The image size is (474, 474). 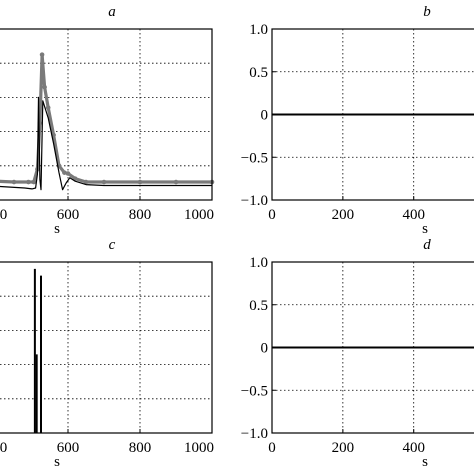 I want to click on panel-title: a, so click(x=112, y=12).